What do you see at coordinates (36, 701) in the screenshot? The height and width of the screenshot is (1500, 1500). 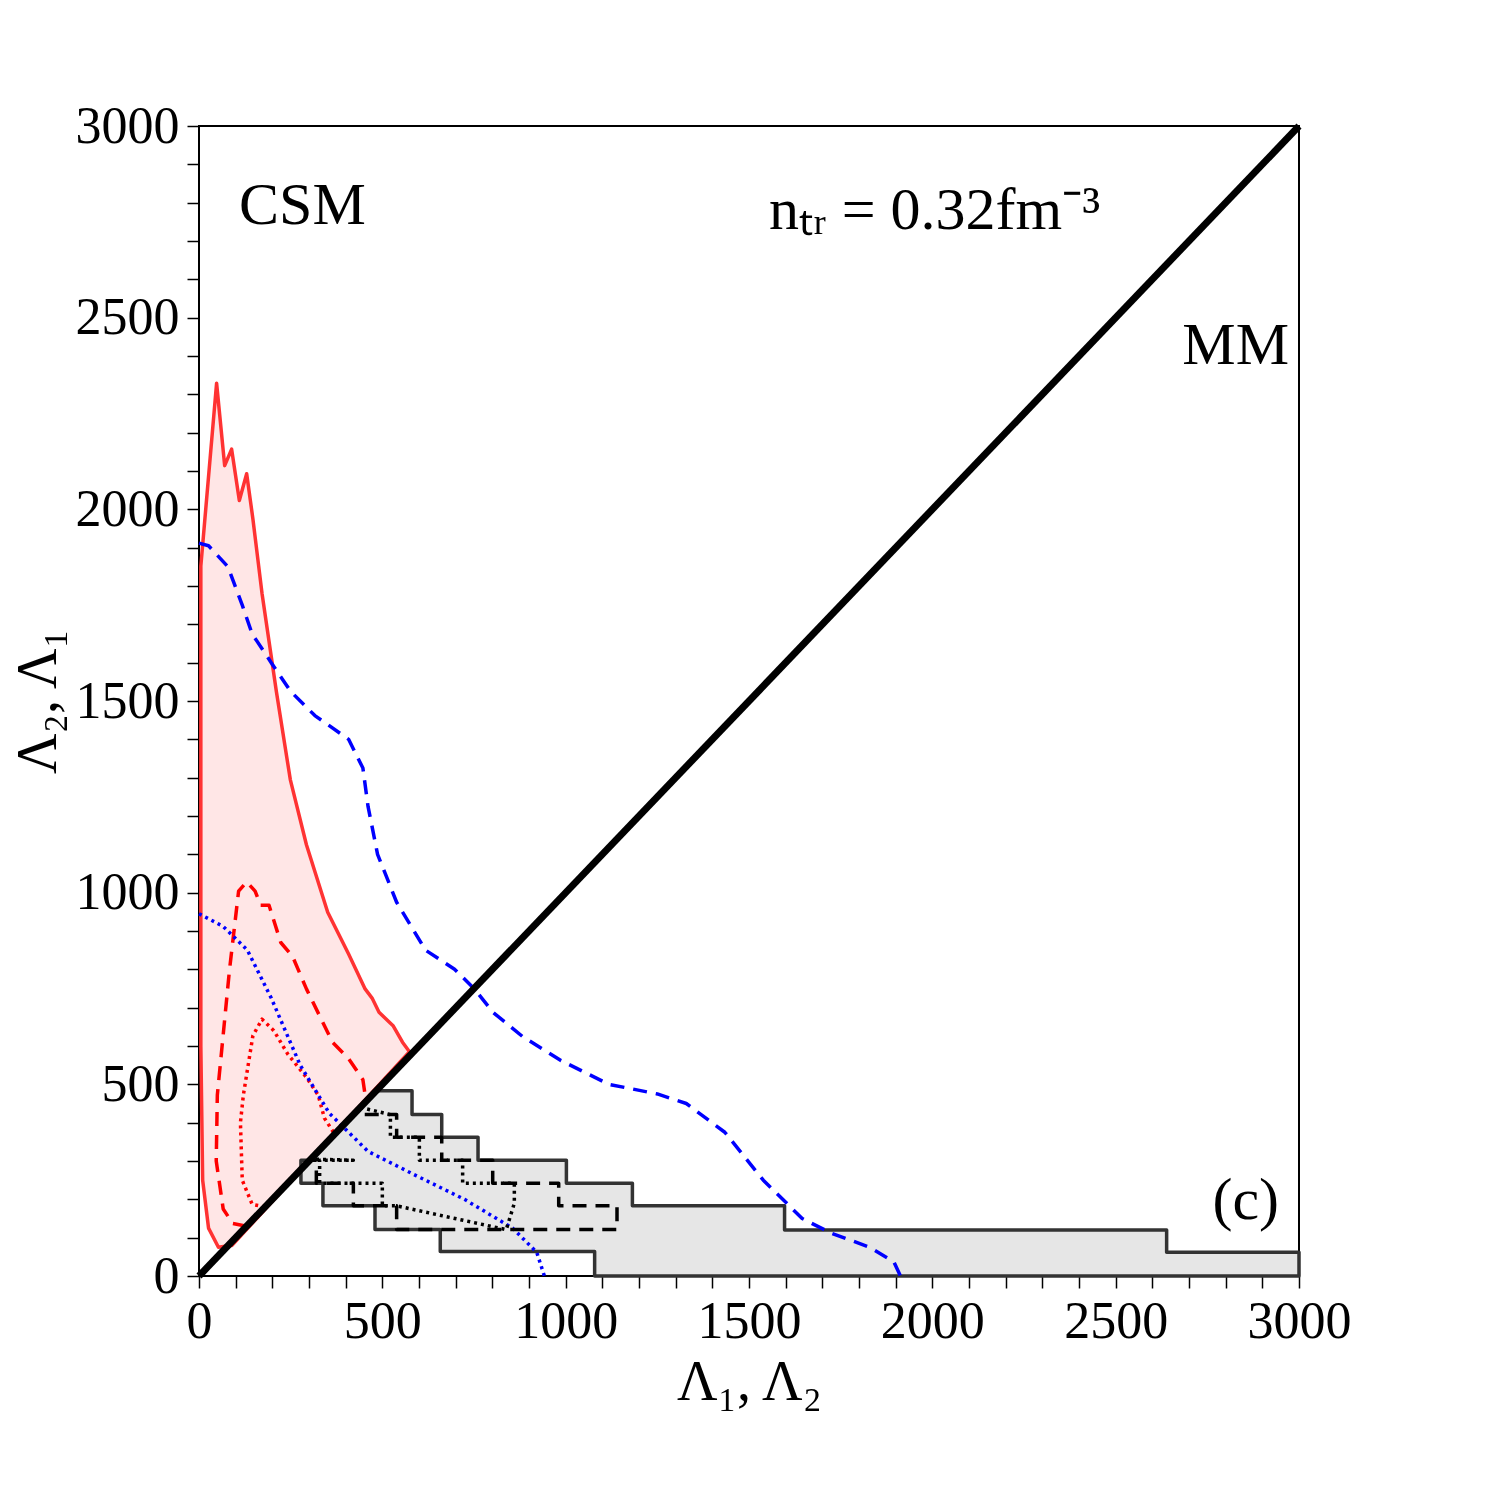 I see `y-axis-title: Λ₂, Λ₁` at bounding box center [36, 701].